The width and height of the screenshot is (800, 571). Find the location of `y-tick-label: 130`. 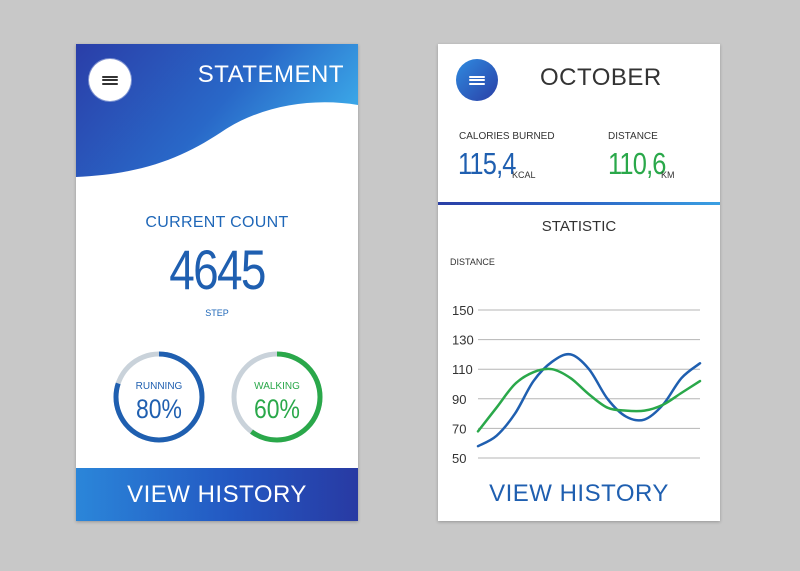

y-tick-label: 130 is located at coordinates (463, 340).